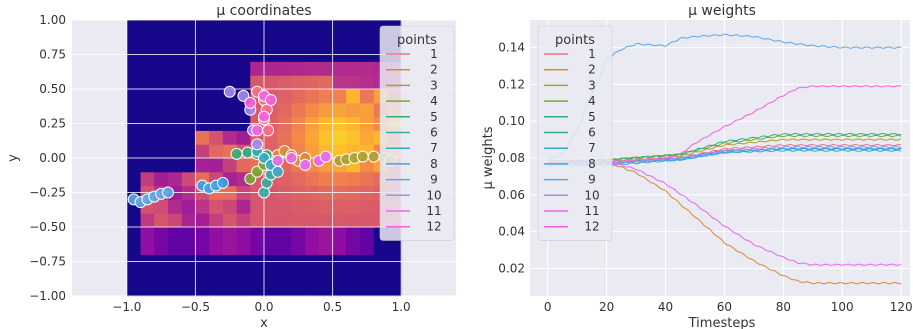 This screenshot has width=913, height=329. I want to click on legend-label-12: 12, so click(433, 227).